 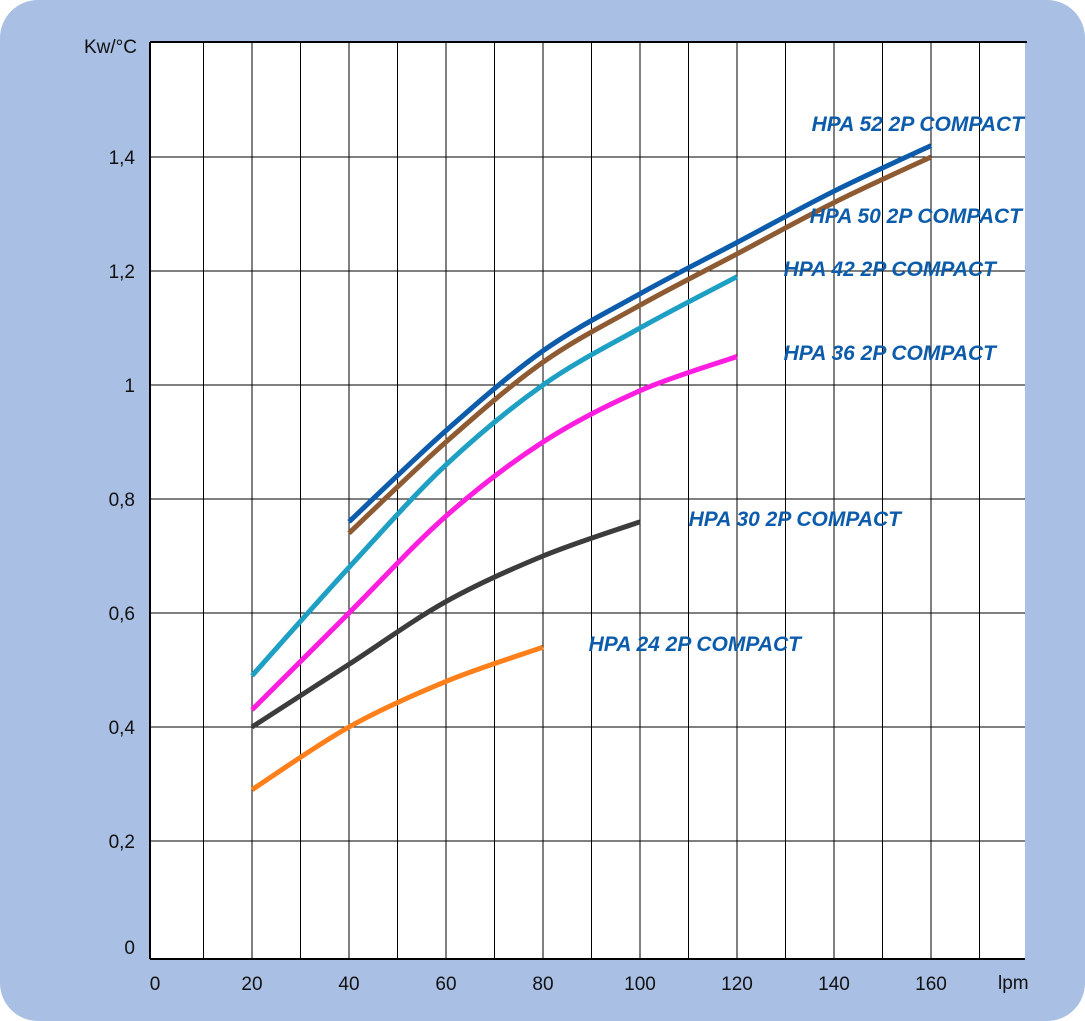 What do you see at coordinates (155, 984) in the screenshot?
I see `x-tick-label: 0` at bounding box center [155, 984].